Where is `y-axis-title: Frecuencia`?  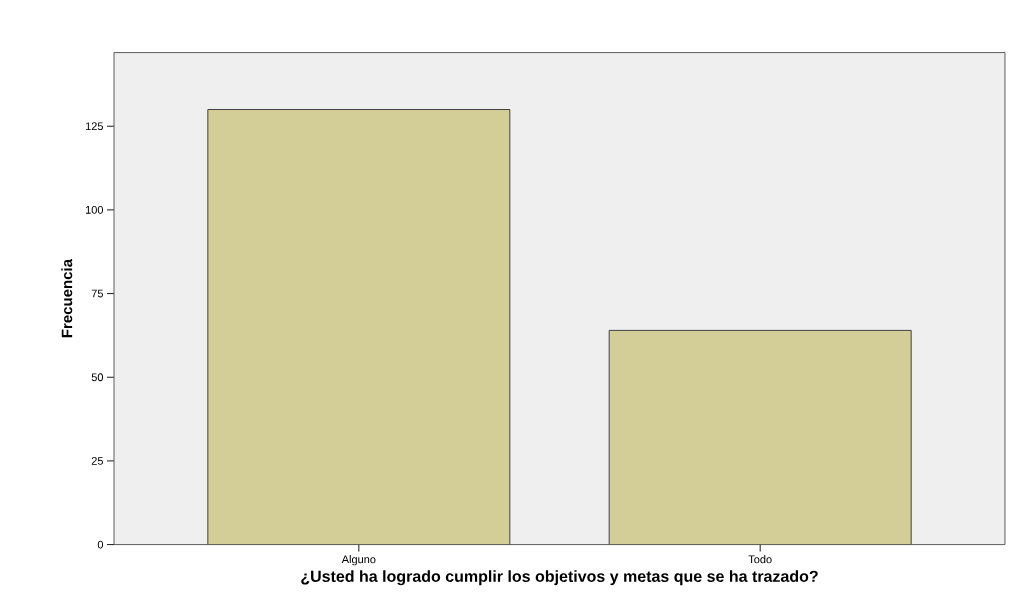 y-axis-title: Frecuencia is located at coordinates (67, 298).